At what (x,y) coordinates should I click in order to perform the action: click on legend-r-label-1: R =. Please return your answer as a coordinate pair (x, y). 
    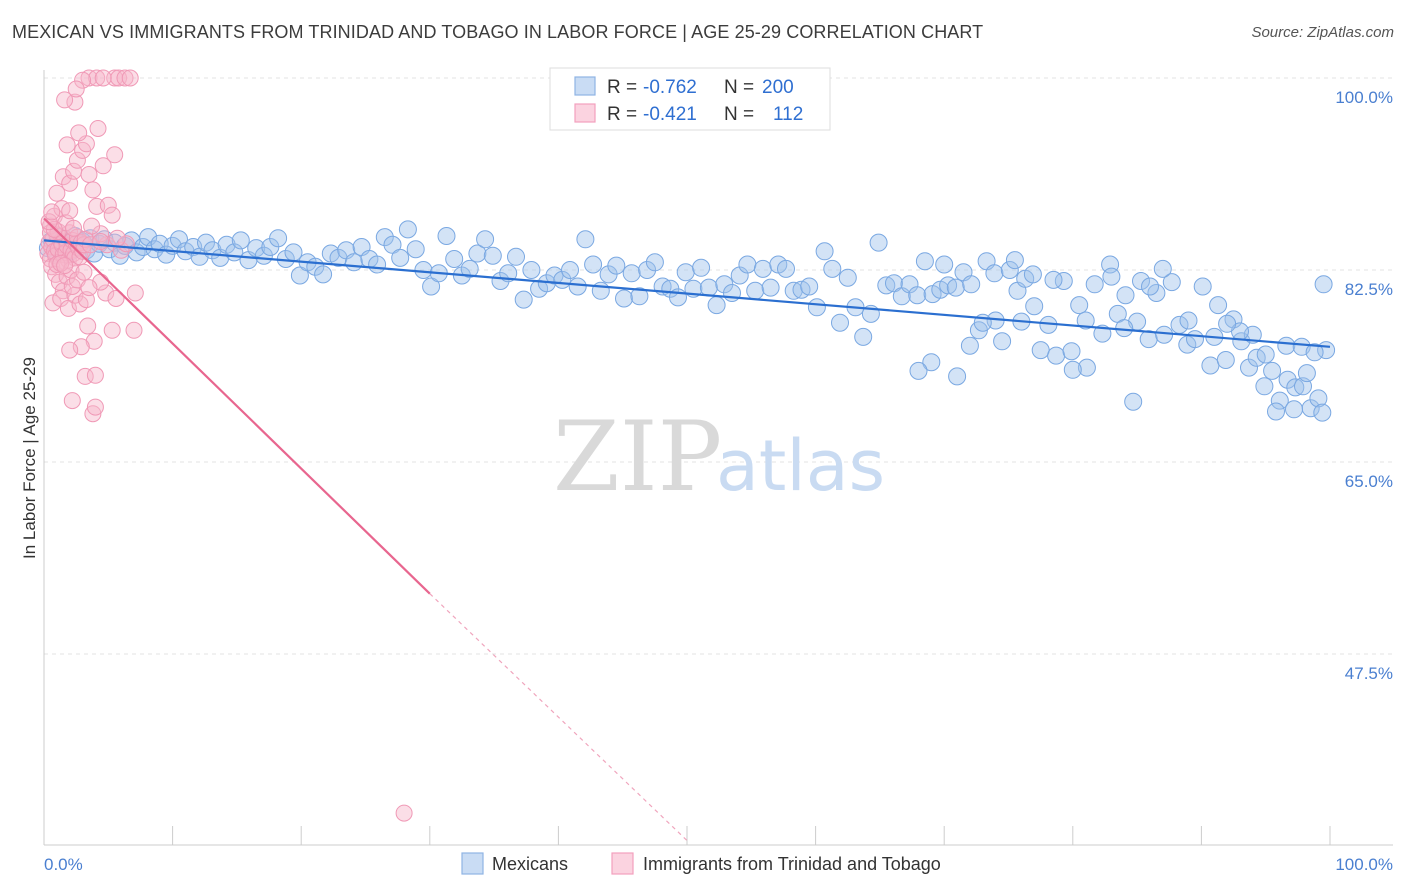
    Looking at the image, I should click on (622, 87).